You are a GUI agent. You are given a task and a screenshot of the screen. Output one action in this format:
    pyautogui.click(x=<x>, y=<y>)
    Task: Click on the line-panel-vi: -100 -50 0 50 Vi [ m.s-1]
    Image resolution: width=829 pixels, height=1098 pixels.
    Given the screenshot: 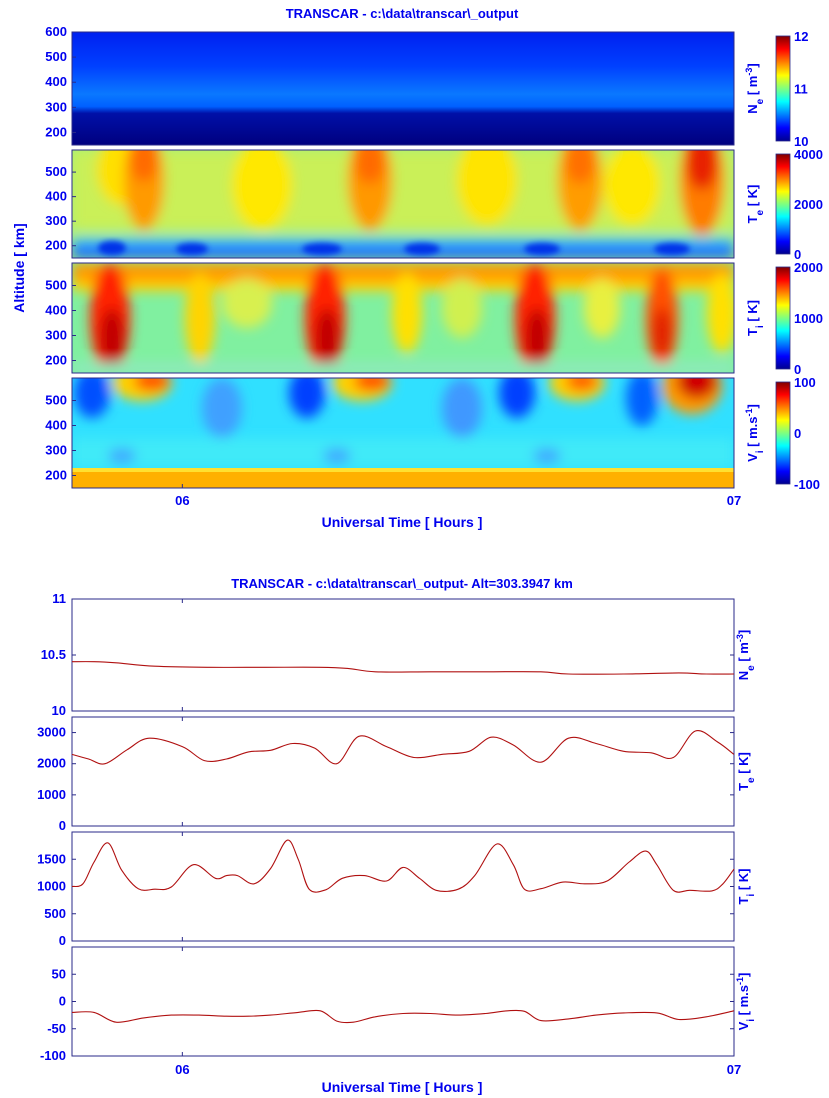 What is the action you would take?
    pyautogui.click(x=398, y=1004)
    